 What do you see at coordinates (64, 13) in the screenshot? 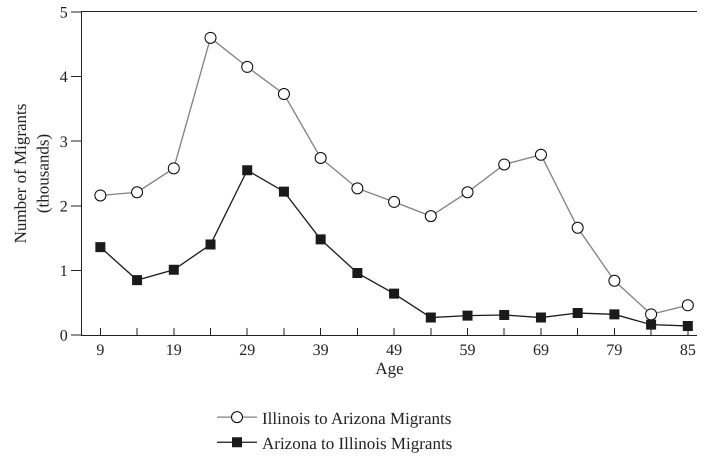
I see `y-tick-label: 5` at bounding box center [64, 13].